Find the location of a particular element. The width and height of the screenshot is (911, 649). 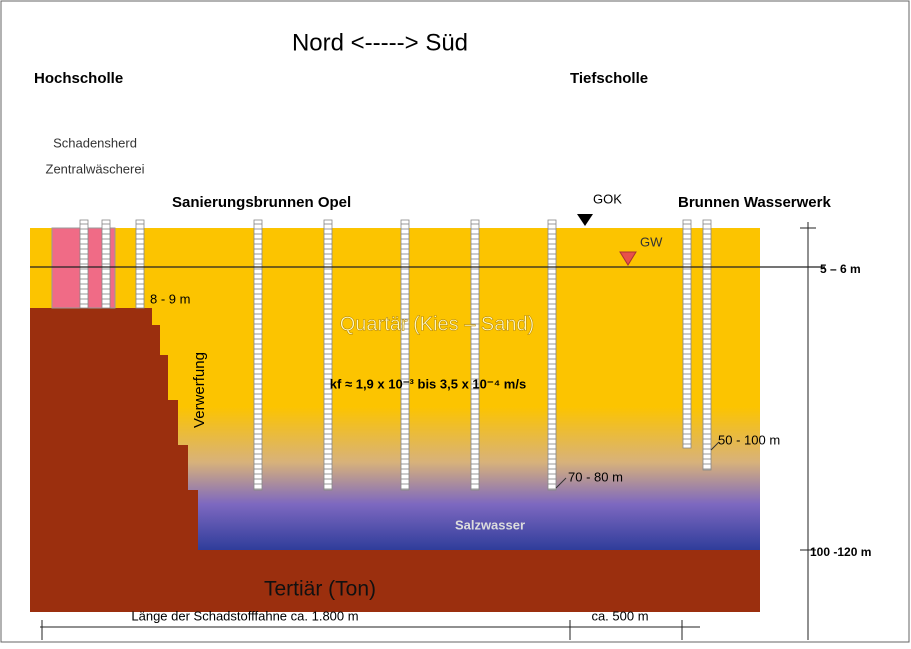

label: GW is located at coordinates (651, 241).